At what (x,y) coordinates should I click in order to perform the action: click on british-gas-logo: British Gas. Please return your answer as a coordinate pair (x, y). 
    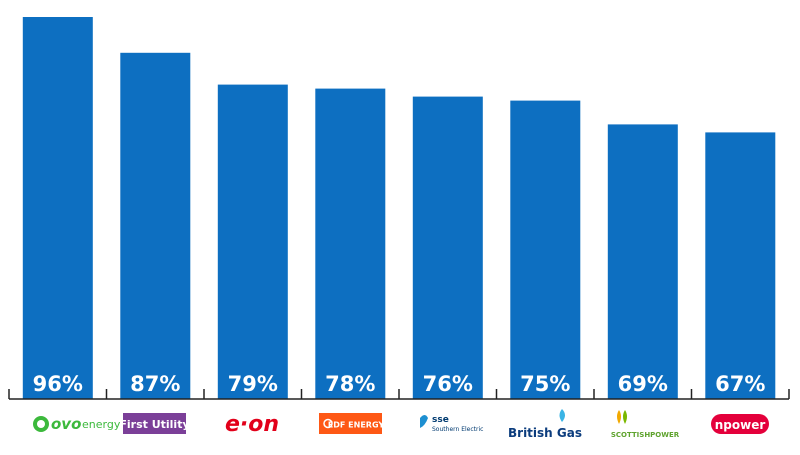
    Looking at the image, I should click on (545, 424).